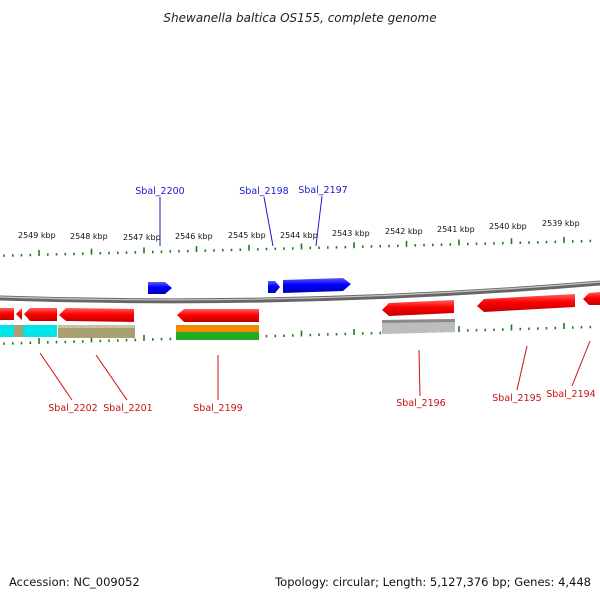 The height and width of the screenshot is (600, 600). What do you see at coordinates (300, 307) in the screenshot?
I see `reverse-genes` at bounding box center [300, 307].